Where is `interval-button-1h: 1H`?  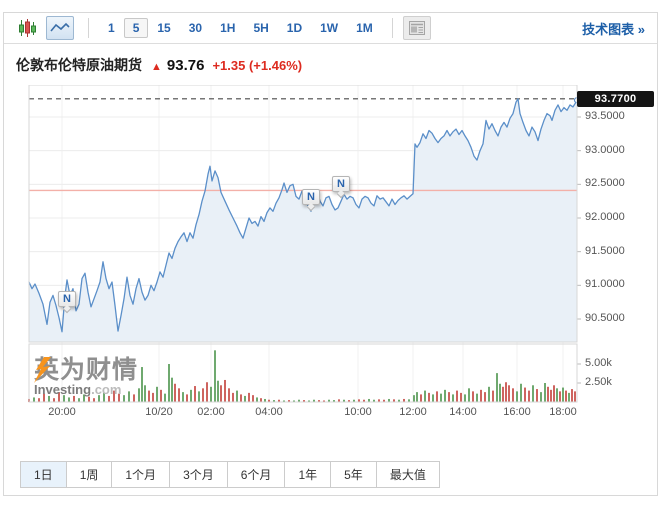 interval-button-1h: 1H is located at coordinates (228, 28).